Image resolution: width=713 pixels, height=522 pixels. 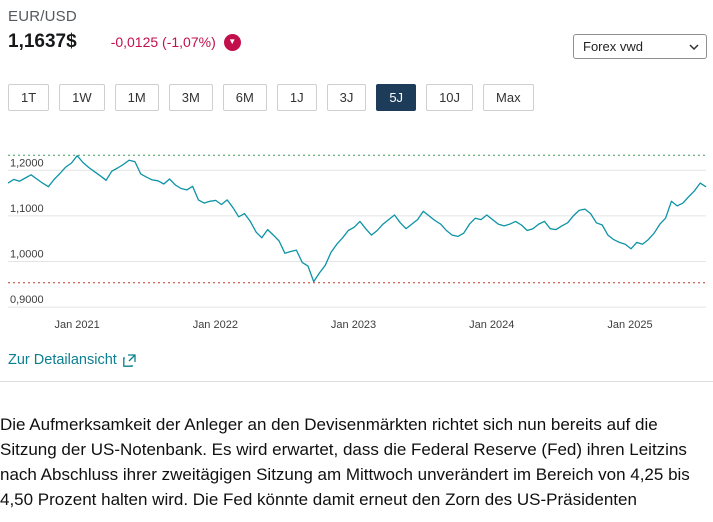 What do you see at coordinates (356, 381) in the screenshot?
I see `divider` at bounding box center [356, 381].